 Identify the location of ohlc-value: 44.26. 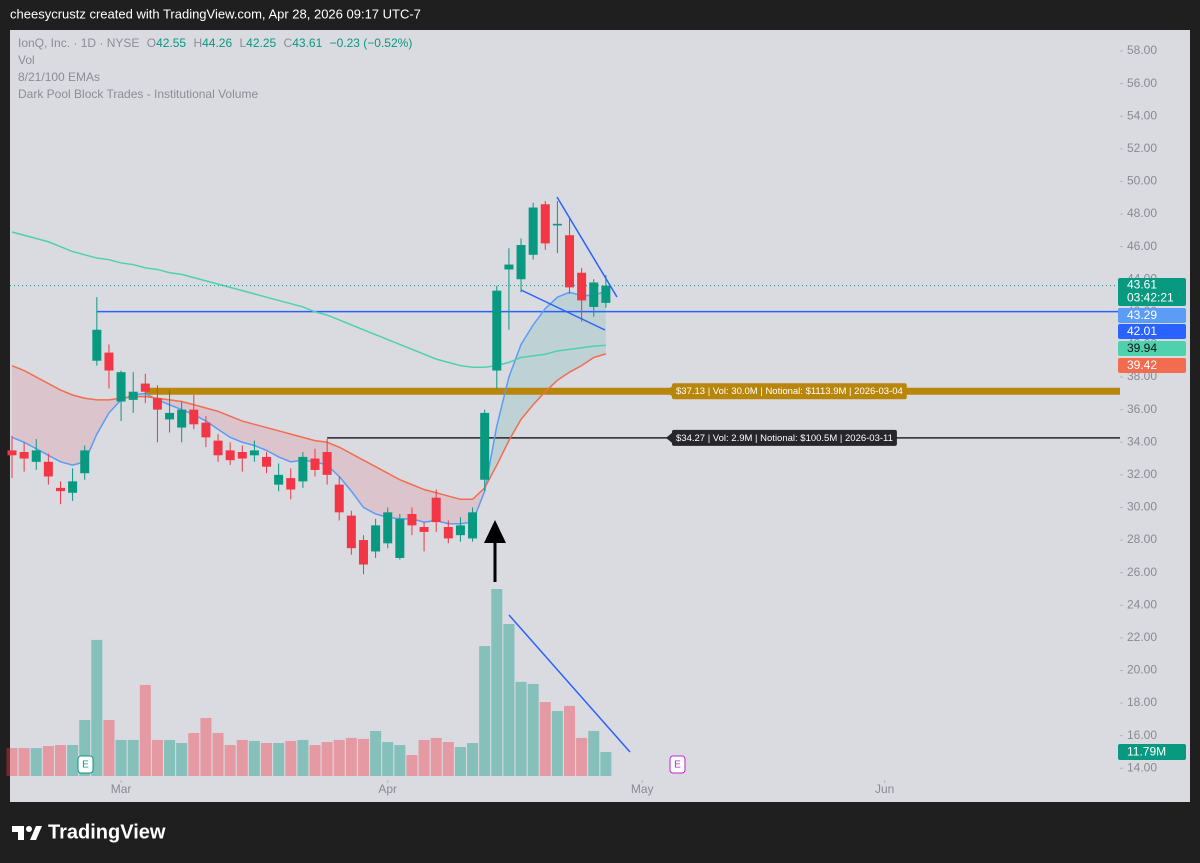
(217, 43).